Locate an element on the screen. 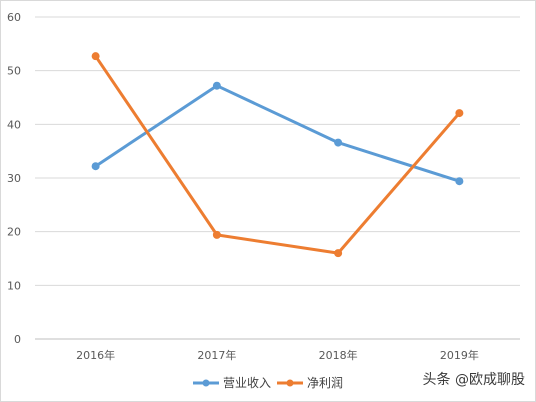  legend-label: 营业收入 is located at coordinates (247, 383).